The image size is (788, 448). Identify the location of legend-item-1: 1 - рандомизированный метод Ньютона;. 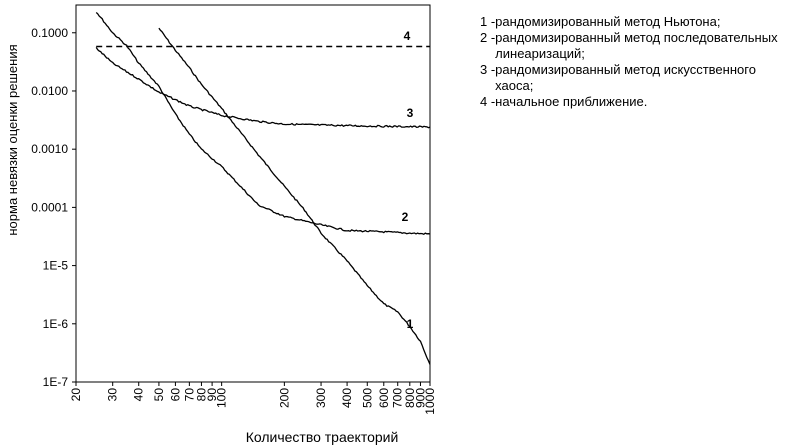
(632, 22).